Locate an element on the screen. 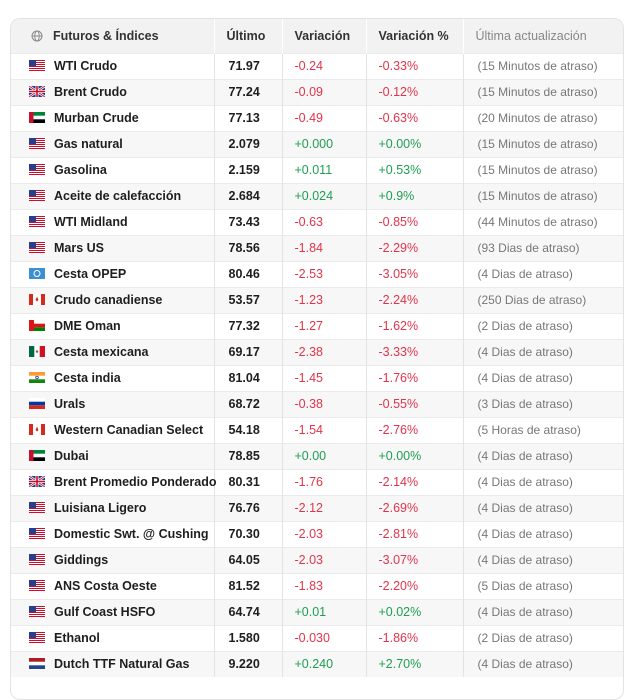 Image resolution: width=636 pixels, height=700 pixels. instrument-name: Gulf Coast HSFO is located at coordinates (105, 612).